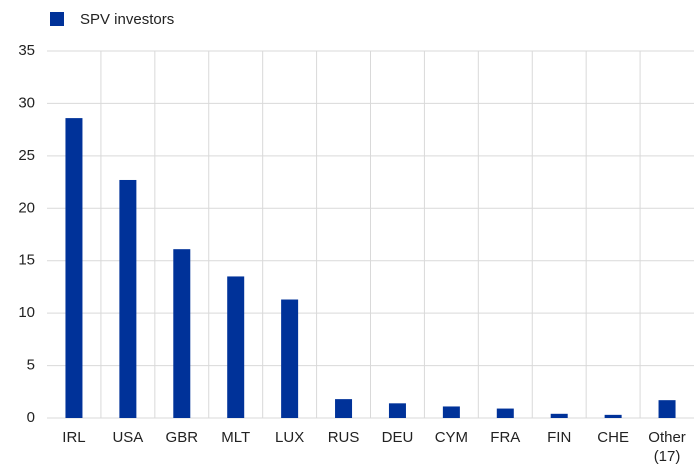  I want to click on x-tick-label: GBR, so click(182, 437).